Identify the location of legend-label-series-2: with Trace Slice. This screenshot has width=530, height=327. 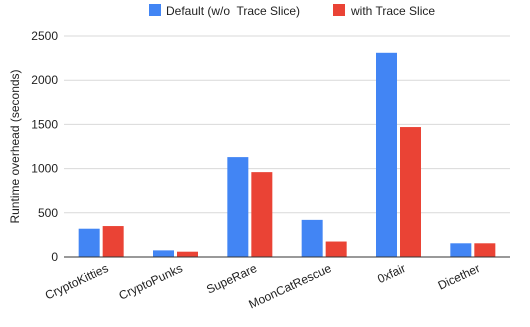
(392, 11).